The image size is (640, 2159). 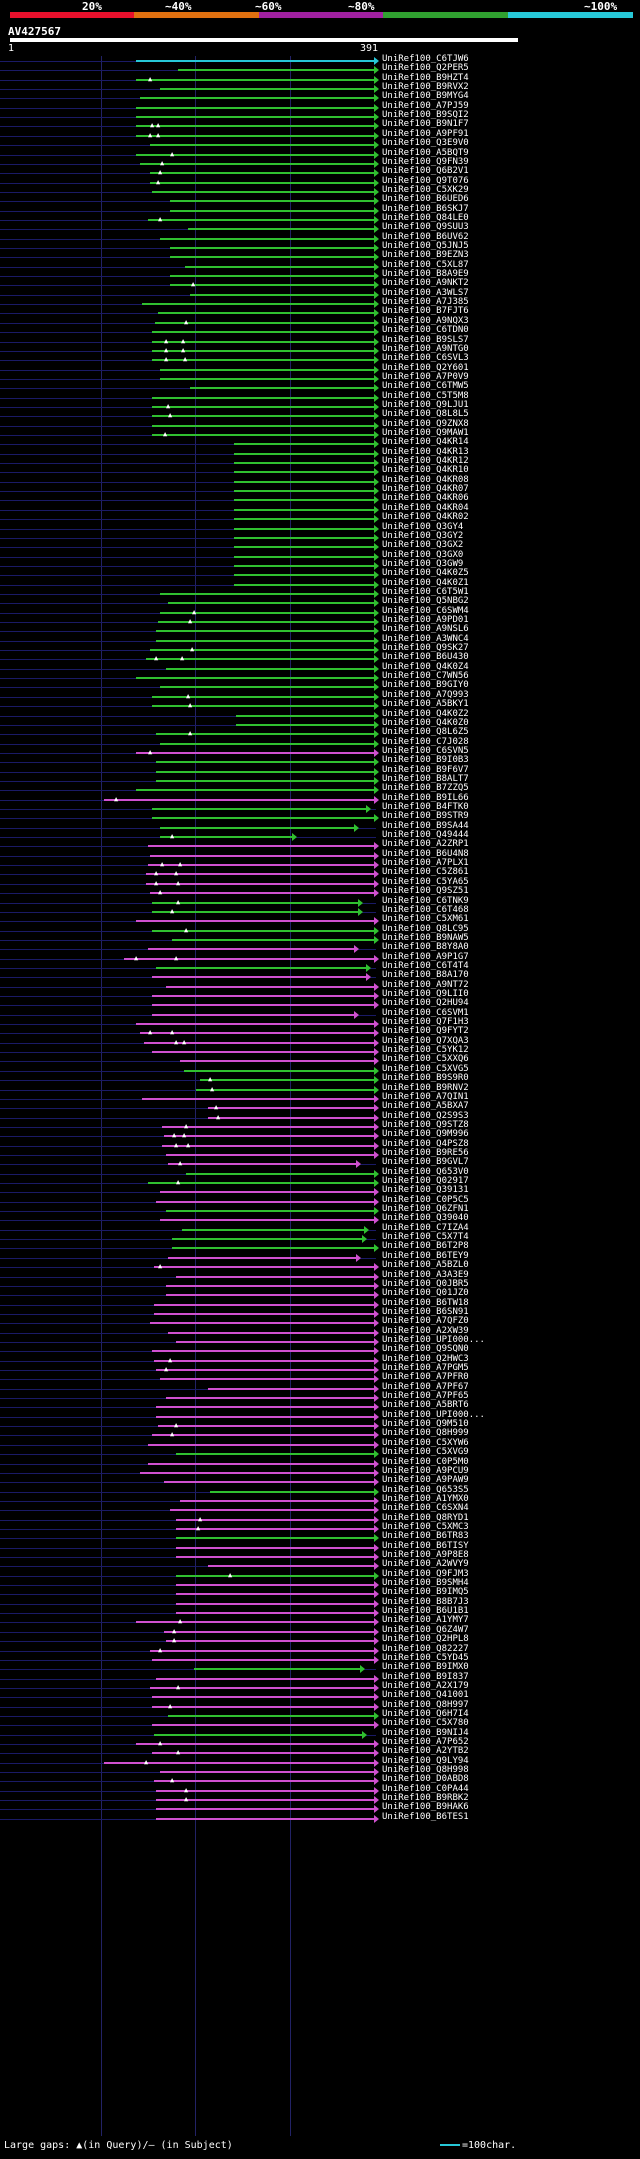 I want to click on hit-label: UniRef100_C5XXQ6, so click(x=425, y=1059).